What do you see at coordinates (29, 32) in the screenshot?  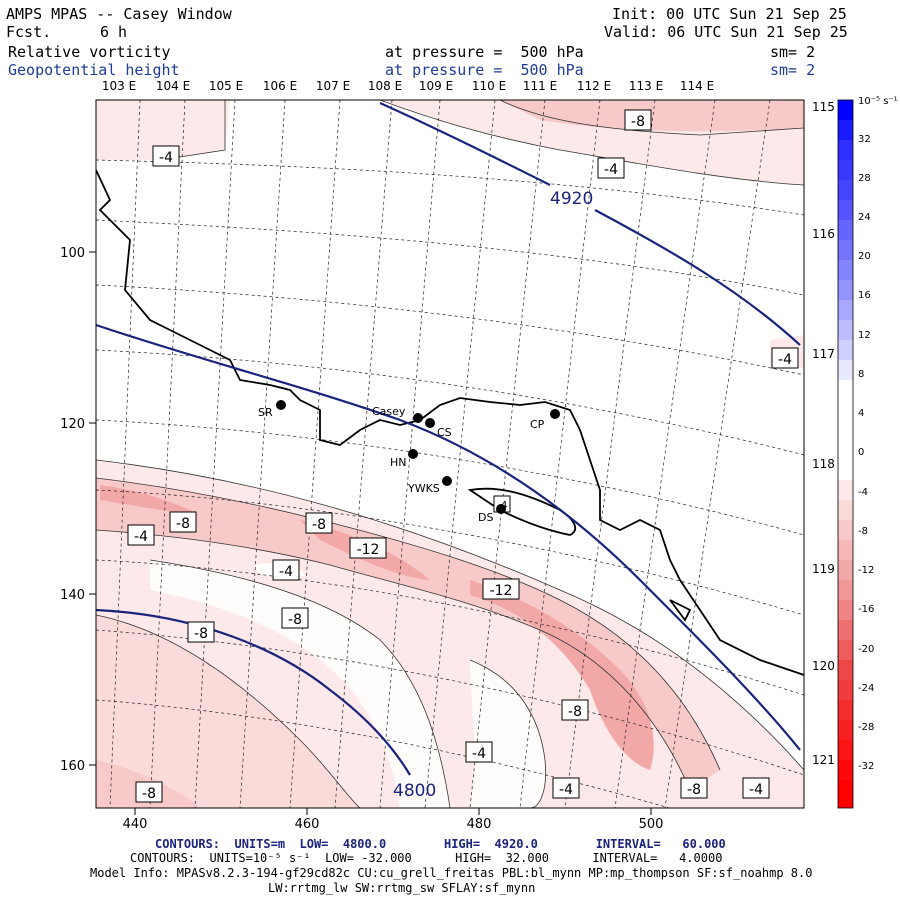 I see `forecast-label: Fcst.` at bounding box center [29, 32].